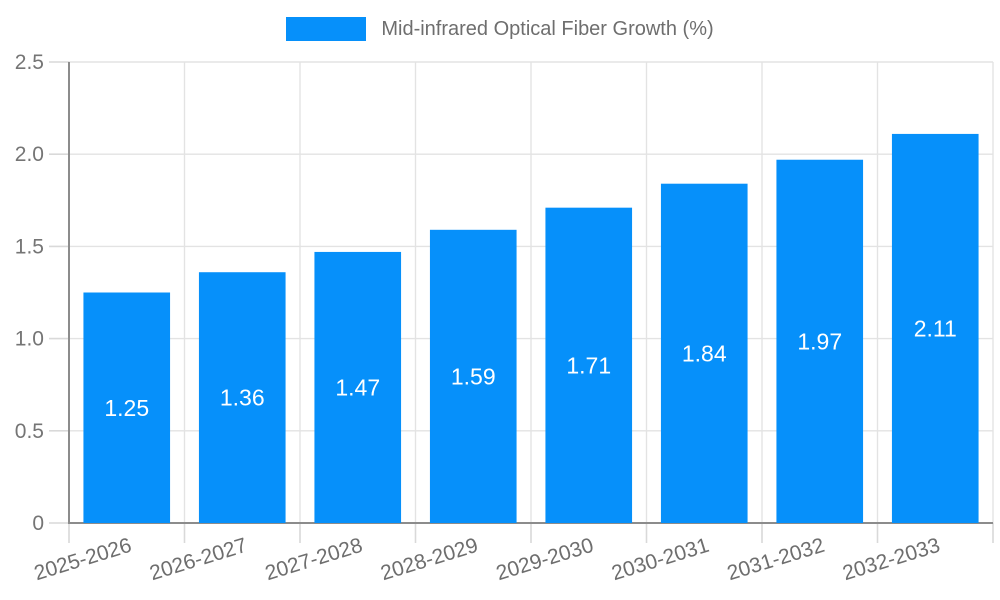 The image size is (1000, 600). I want to click on x-tick-label: 2025-2026, so click(82, 559).